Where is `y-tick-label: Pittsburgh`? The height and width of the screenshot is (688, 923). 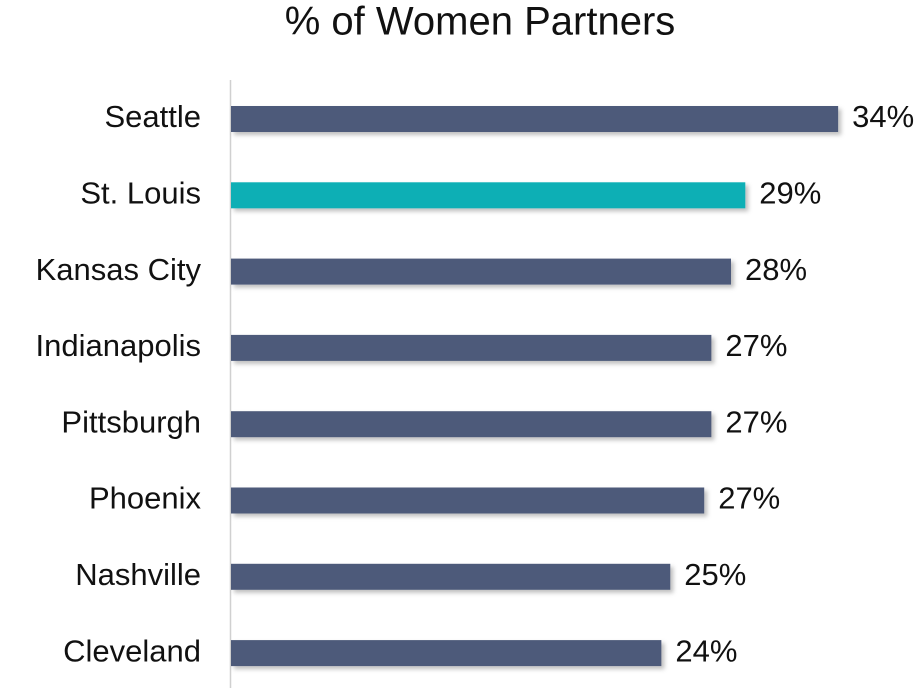 y-tick-label: Pittsburgh is located at coordinates (131, 421).